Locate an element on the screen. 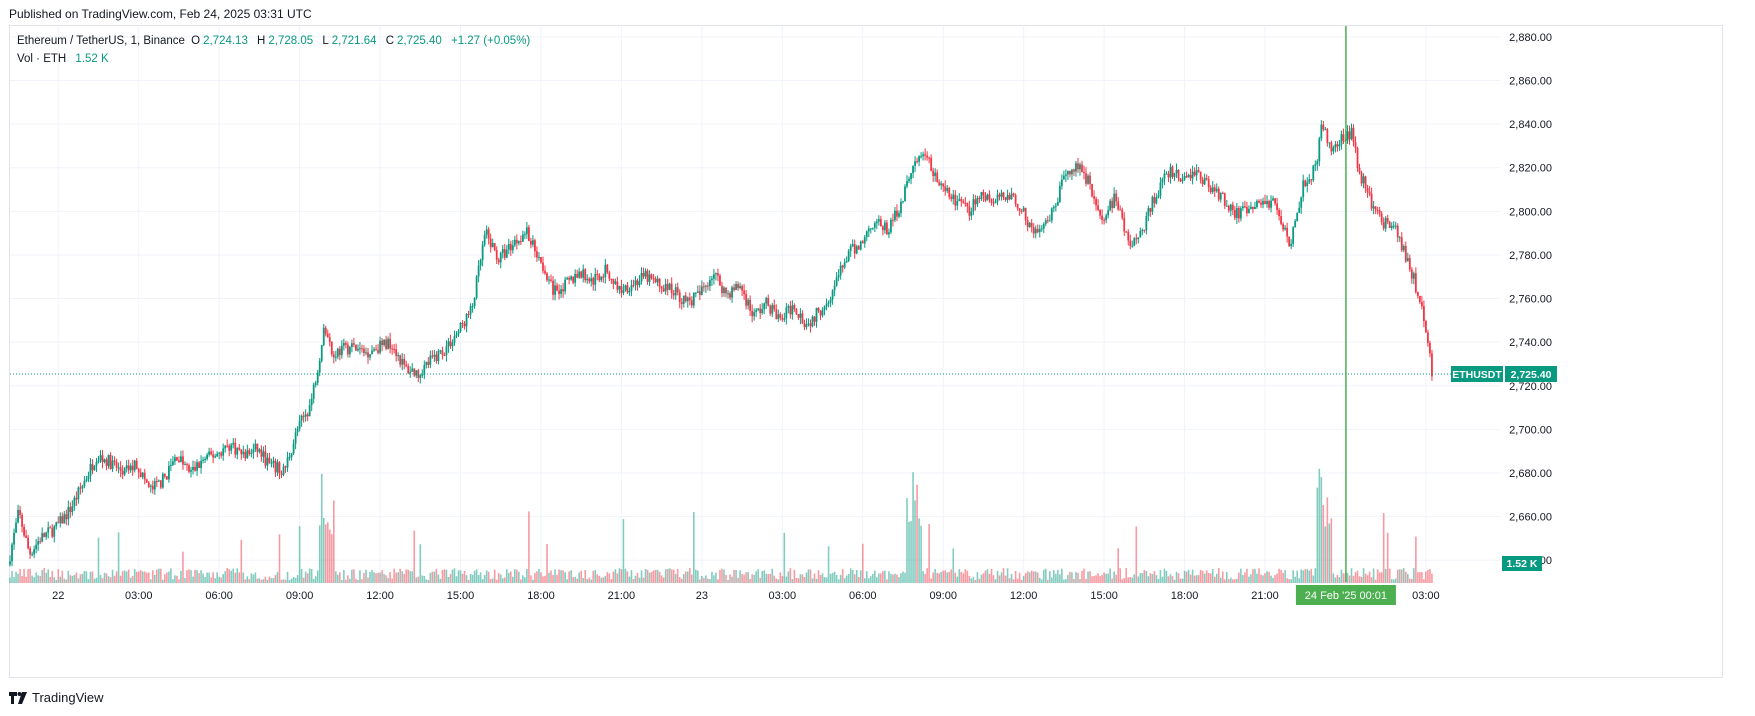 The width and height of the screenshot is (1755, 716). time-tick-label: 18:00 is located at coordinates (541, 596).